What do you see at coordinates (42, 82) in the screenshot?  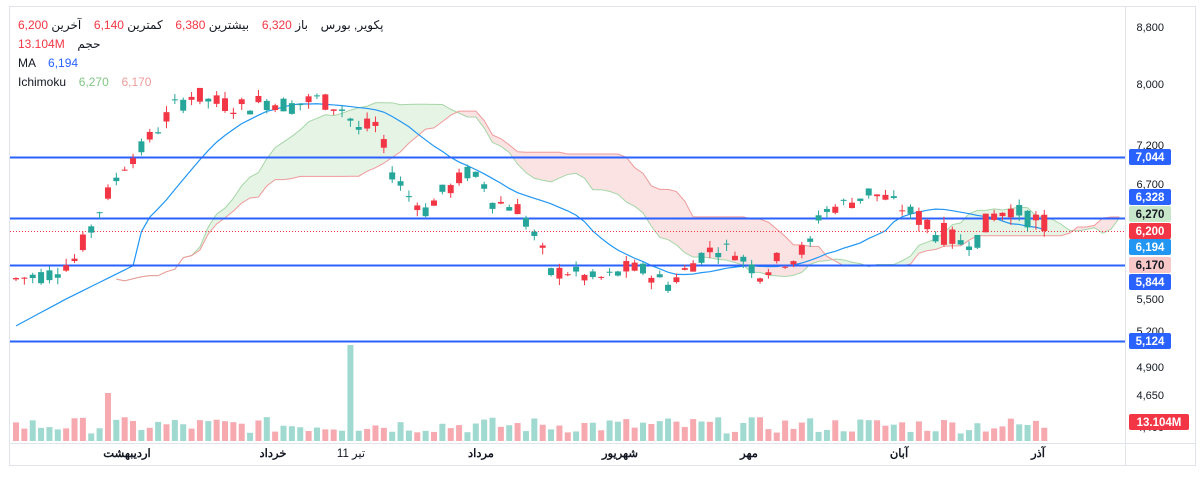 I see `legend-ichimoku-label: Ichimoku` at bounding box center [42, 82].